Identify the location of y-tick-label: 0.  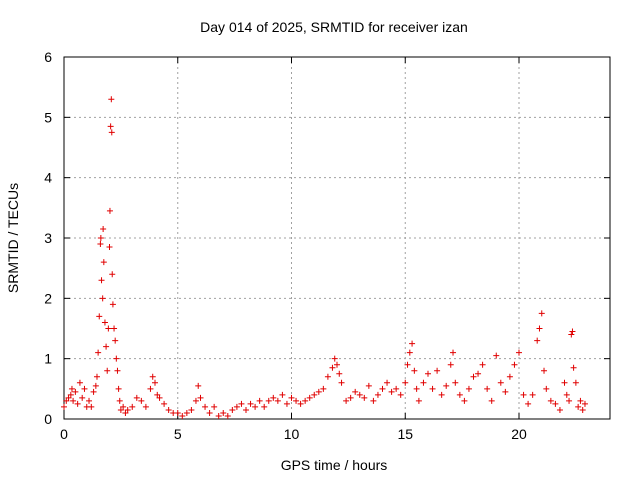
(48, 419).